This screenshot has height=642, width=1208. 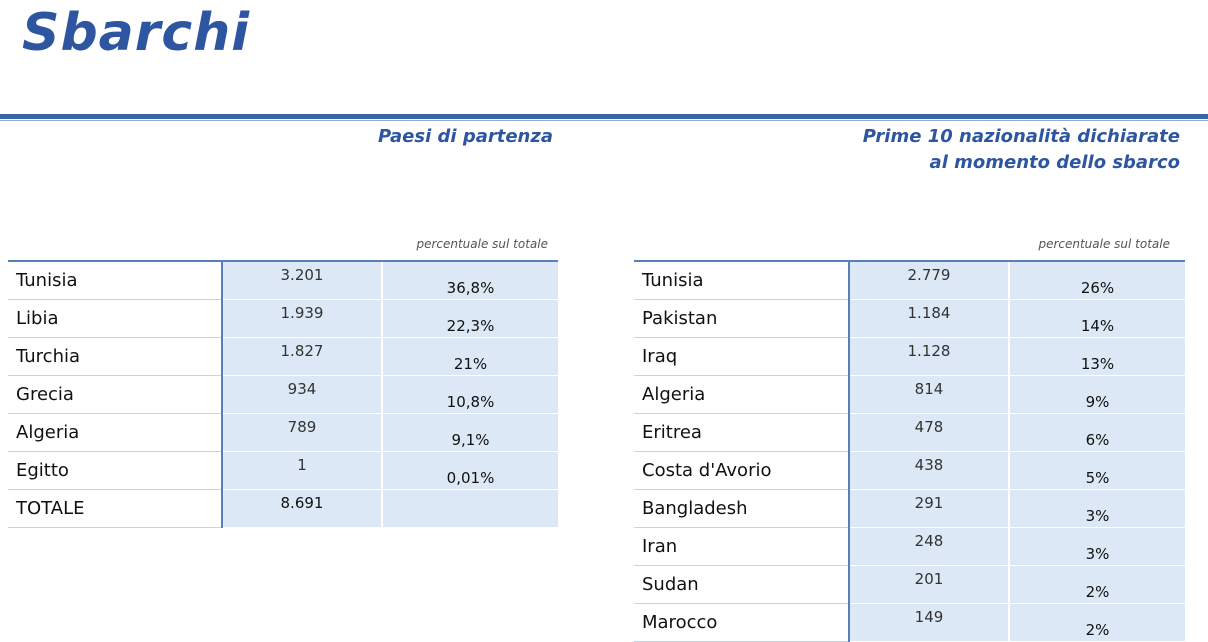 What do you see at coordinates (115, 318) in the screenshot?
I see `country-name-cell: Libia` at bounding box center [115, 318].